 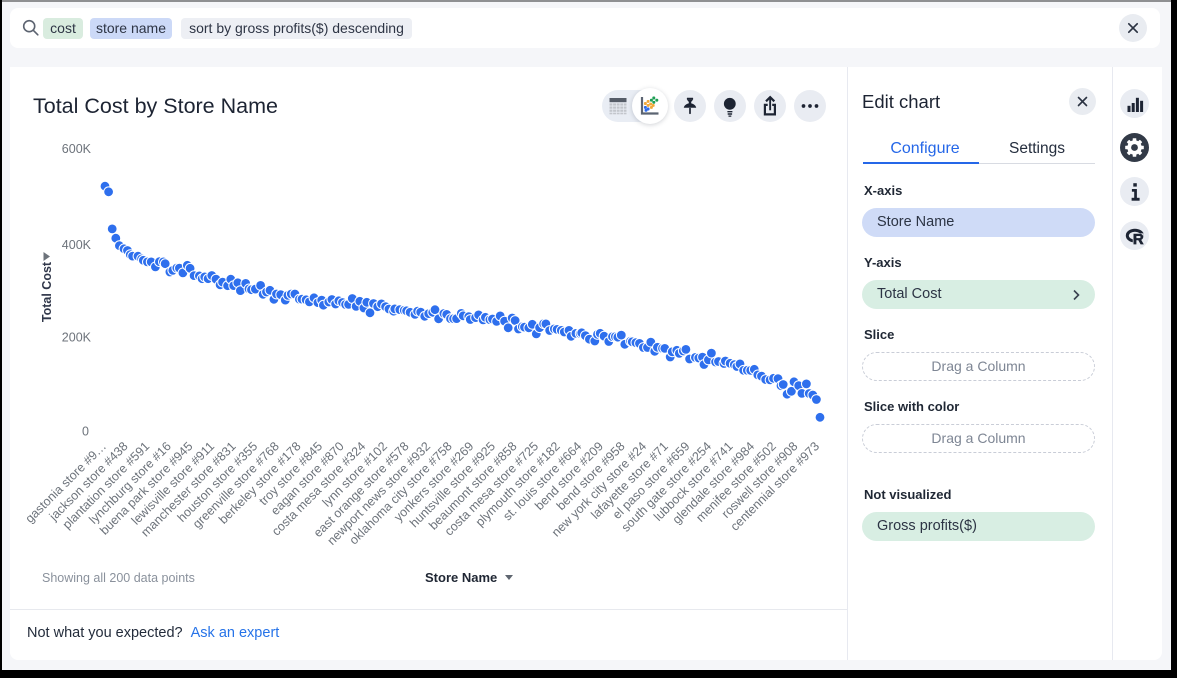 What do you see at coordinates (85, 432) in the screenshot?
I see `svg-text: 0` at bounding box center [85, 432].